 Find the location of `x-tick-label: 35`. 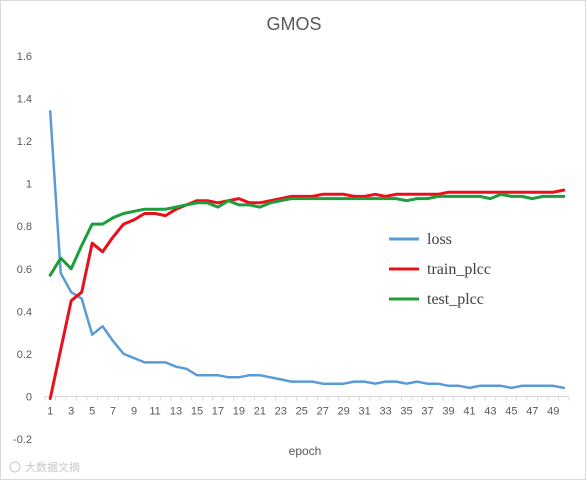

x-tick-label: 35 is located at coordinates (406, 411).